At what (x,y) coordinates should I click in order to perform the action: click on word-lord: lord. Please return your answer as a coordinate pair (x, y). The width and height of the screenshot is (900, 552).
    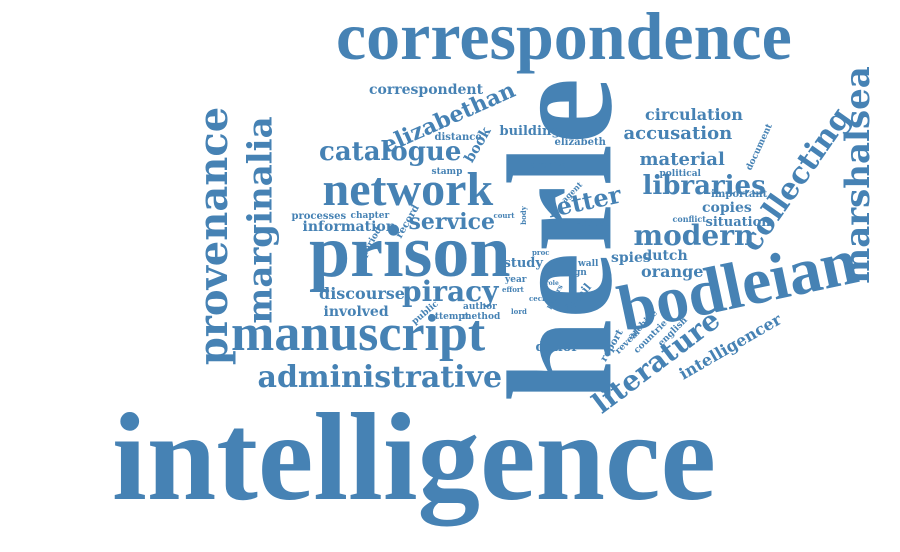
    Looking at the image, I should click on (519, 311).